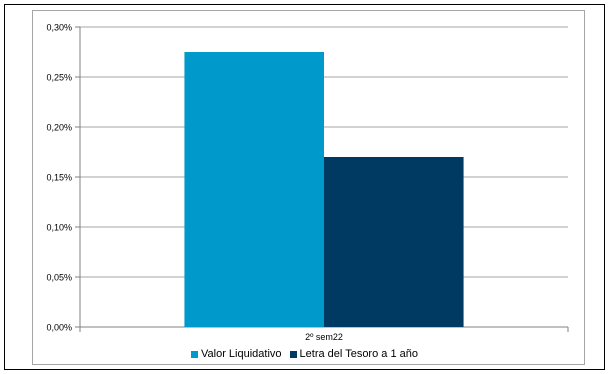 Image resolution: width=609 pixels, height=374 pixels. I want to click on legend-swatch-letra-tesoro, so click(293, 354).